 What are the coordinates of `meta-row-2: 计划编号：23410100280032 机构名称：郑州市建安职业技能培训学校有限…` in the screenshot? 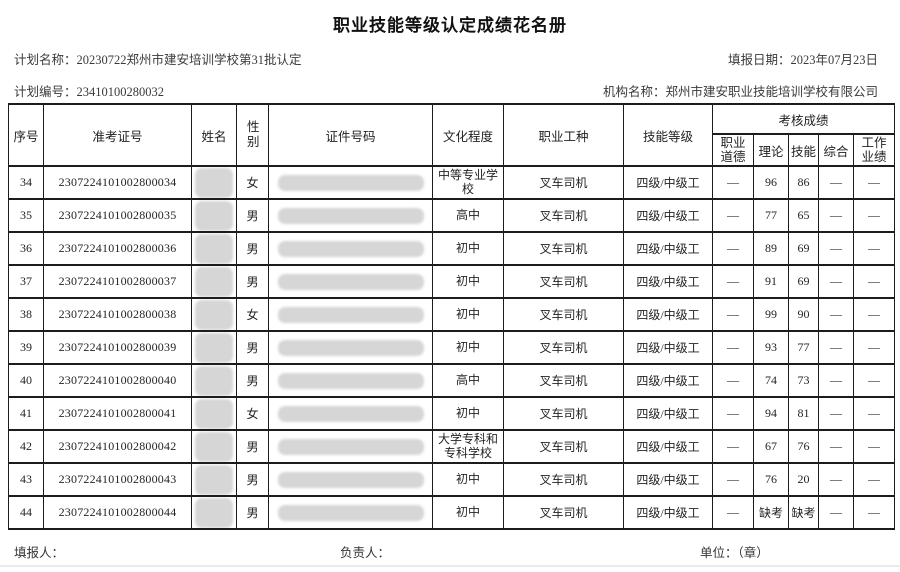 It's located at (450, 92).